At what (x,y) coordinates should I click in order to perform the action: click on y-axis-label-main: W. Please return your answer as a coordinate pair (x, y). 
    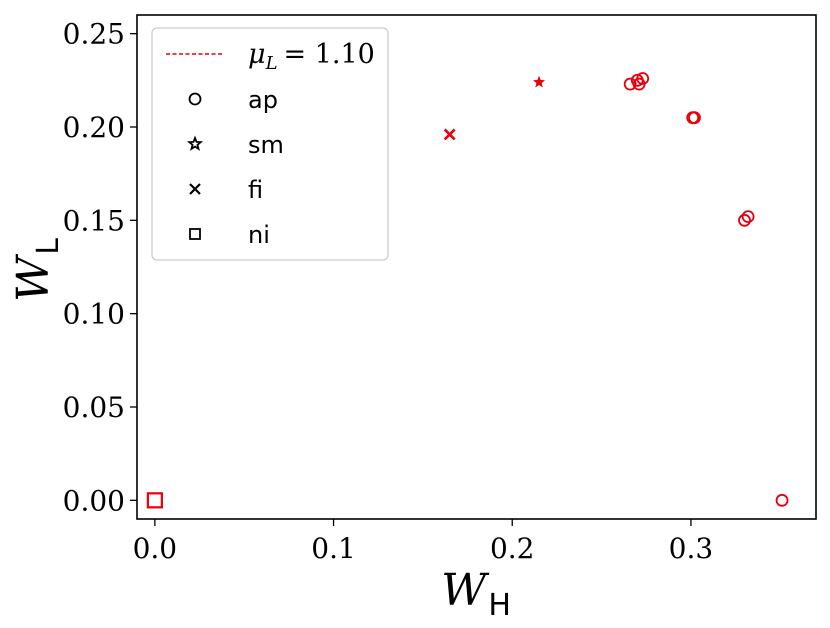
    Looking at the image, I should click on (33, 277).